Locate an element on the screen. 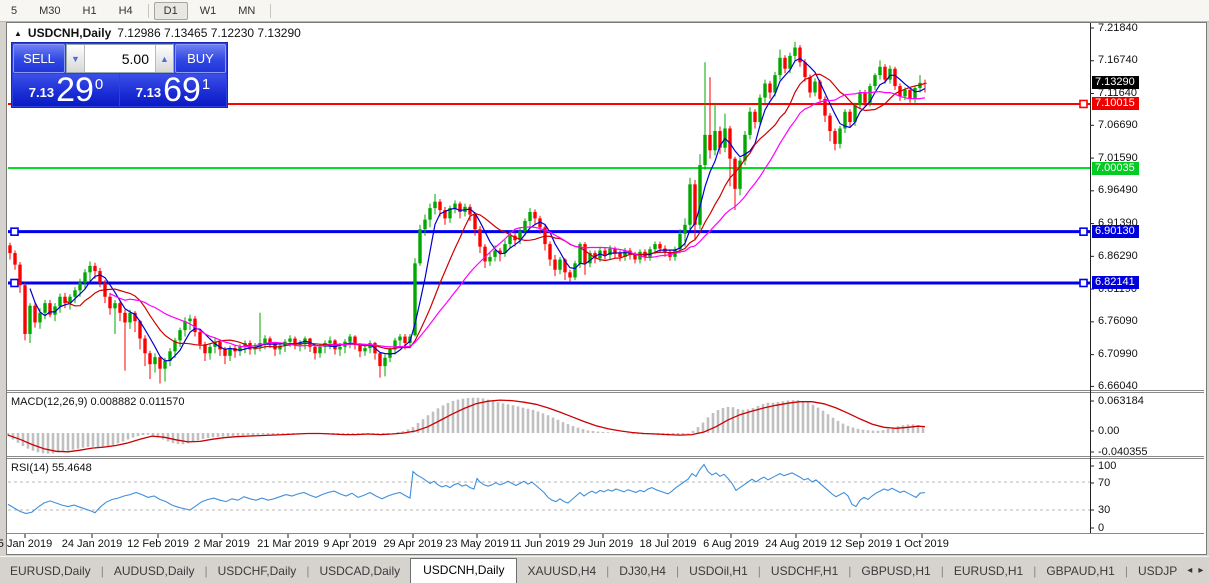  timeframe-button-h4: H4 is located at coordinates (125, 10).